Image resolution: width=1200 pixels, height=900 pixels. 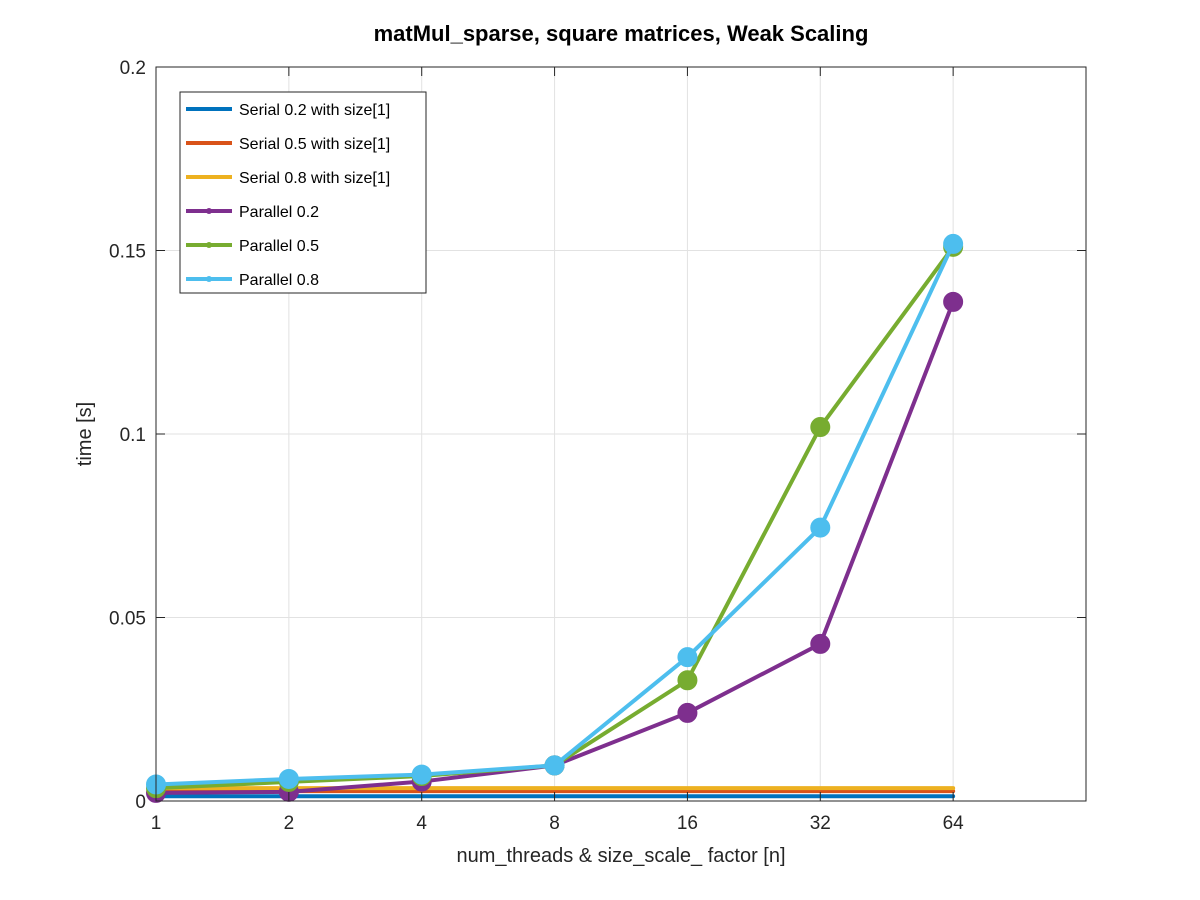 What do you see at coordinates (156, 823) in the screenshot?
I see `x-tick-label: 1` at bounding box center [156, 823].